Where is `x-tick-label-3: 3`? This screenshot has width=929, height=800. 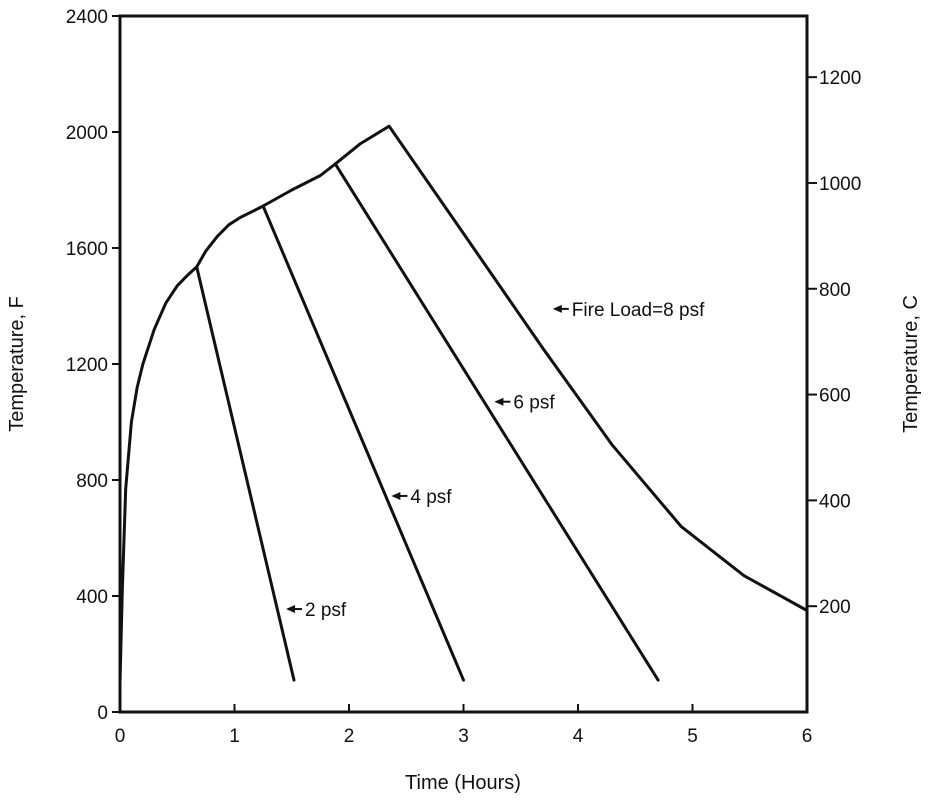 x-tick-label-3: 3 is located at coordinates (463, 736).